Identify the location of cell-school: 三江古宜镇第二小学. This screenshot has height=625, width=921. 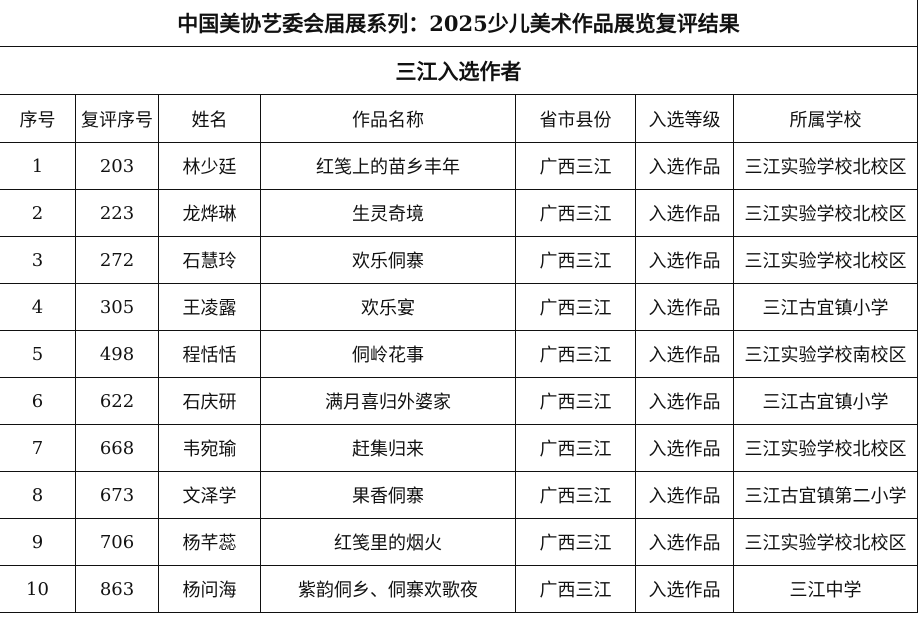
(825, 495).